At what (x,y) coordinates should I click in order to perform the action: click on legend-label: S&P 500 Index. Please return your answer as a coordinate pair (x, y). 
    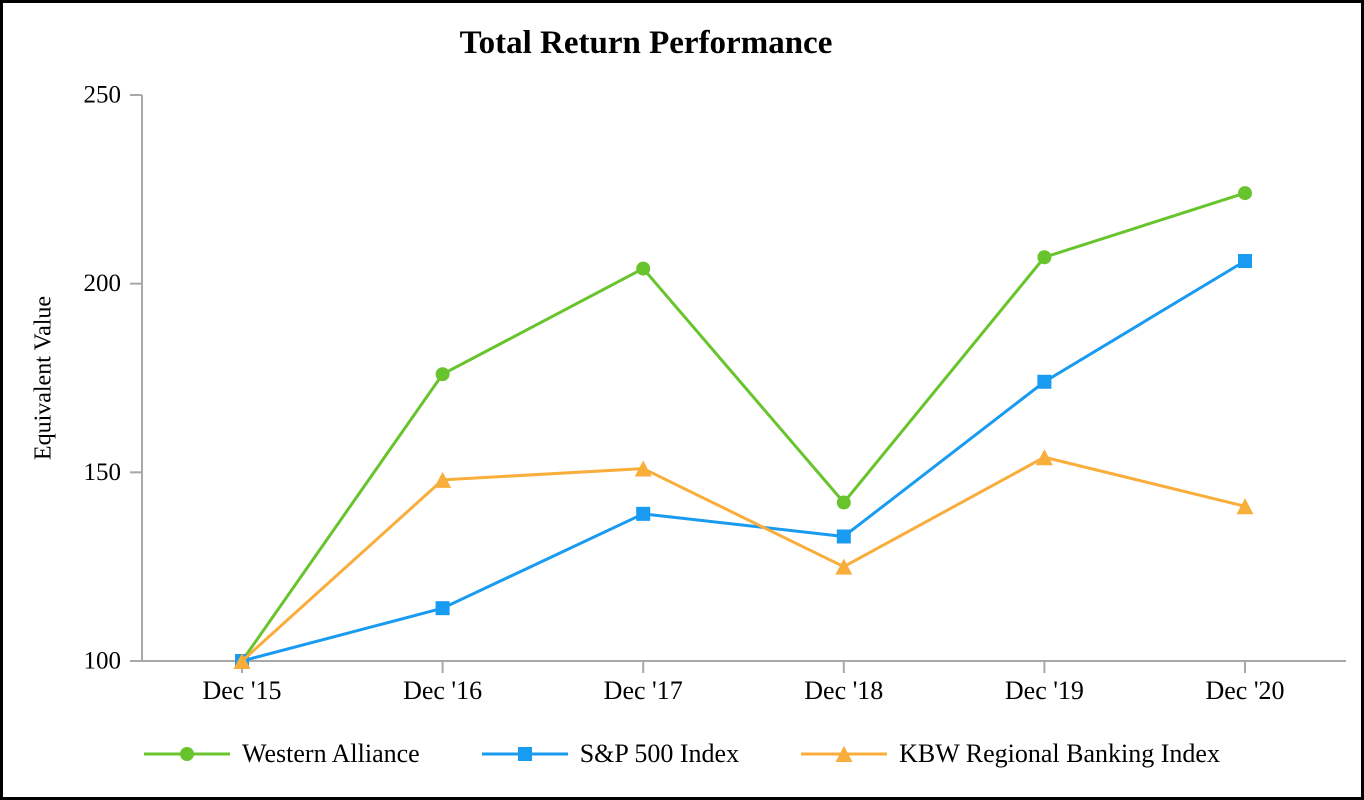
    Looking at the image, I should click on (659, 753).